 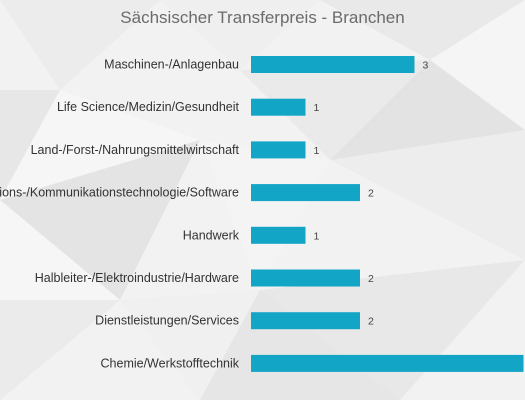 I want to click on category-label: Handwerk, so click(x=211, y=235).